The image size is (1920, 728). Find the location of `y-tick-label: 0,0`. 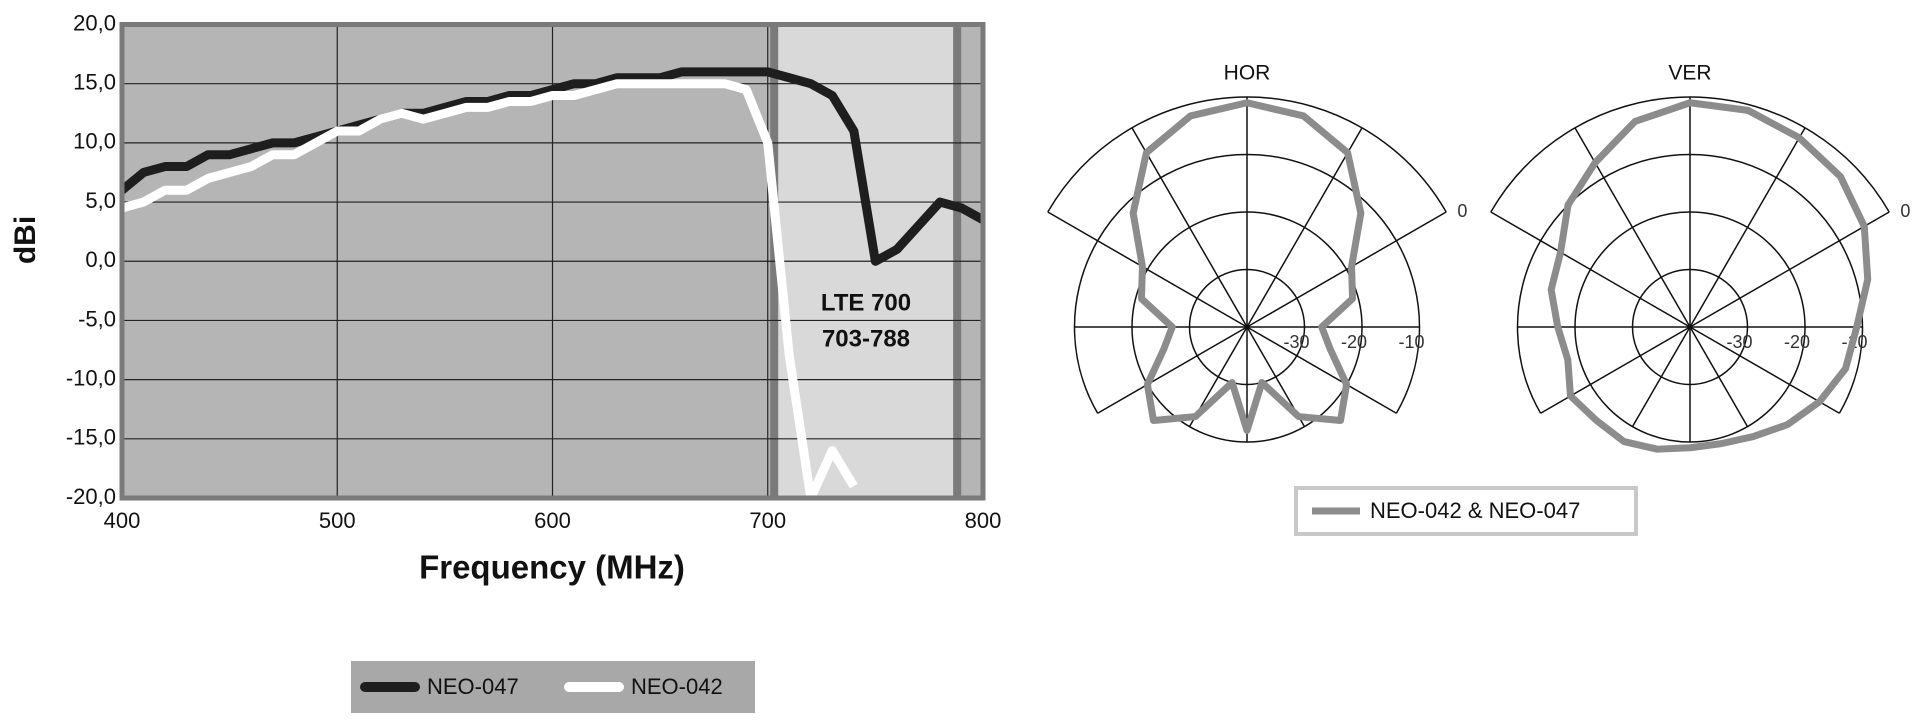

y-tick-label: 0,0 is located at coordinates (100, 259).